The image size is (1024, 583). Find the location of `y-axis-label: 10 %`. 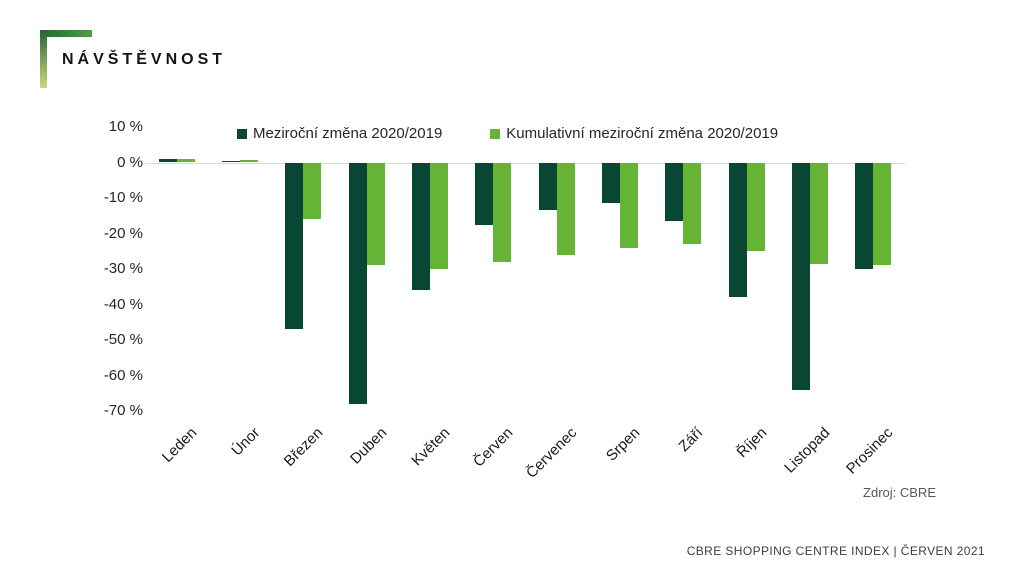

y-axis-label: 10 % is located at coordinates (125, 126).